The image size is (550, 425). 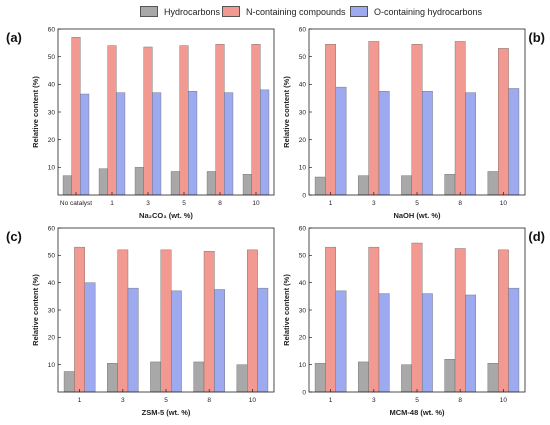 What do you see at coordinates (14, 236) in the screenshot?
I see `panel-label: (c)` at bounding box center [14, 236].